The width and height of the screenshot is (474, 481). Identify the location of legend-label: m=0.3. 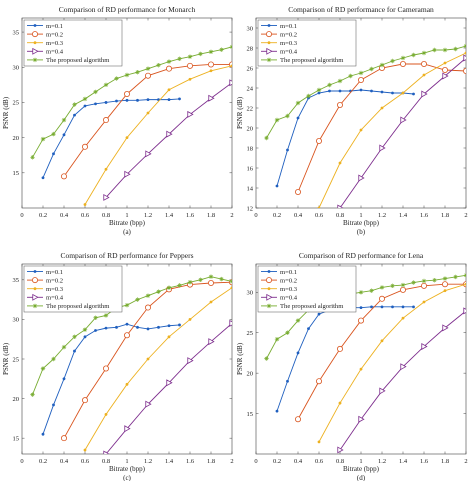
(55, 289).